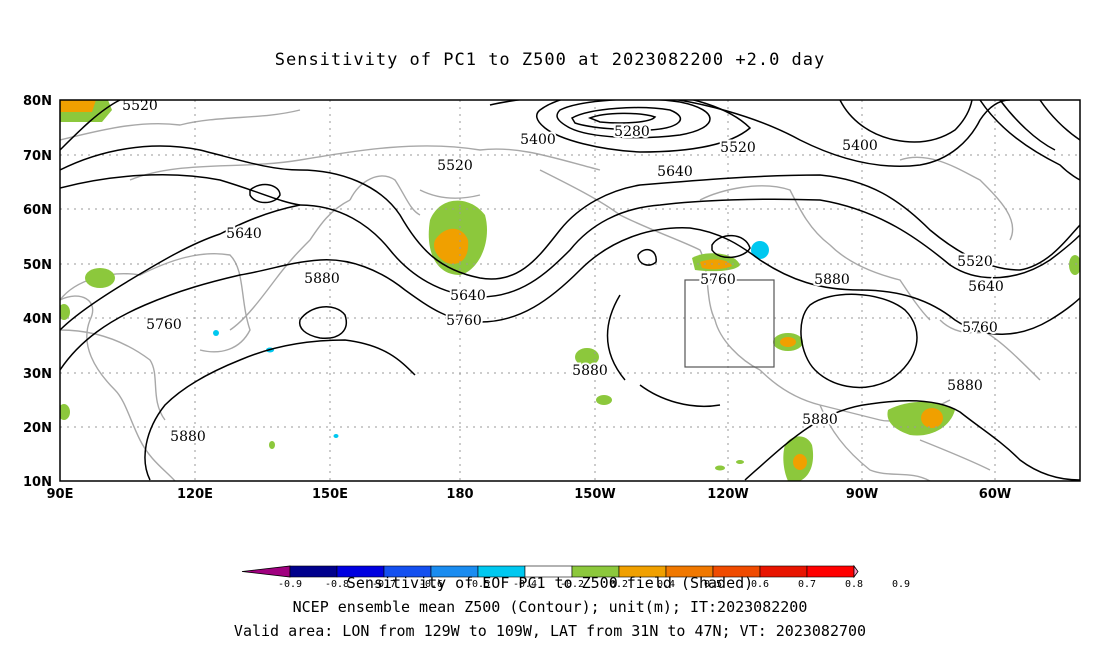  Describe the element at coordinates (37, 101) in the screenshot. I see `lat-label: 80N` at that location.